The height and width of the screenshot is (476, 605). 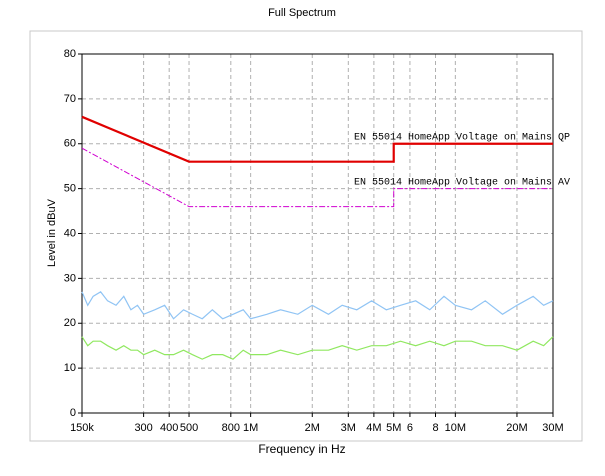 I want to click on y-tick-label: 70, so click(x=70, y=99).